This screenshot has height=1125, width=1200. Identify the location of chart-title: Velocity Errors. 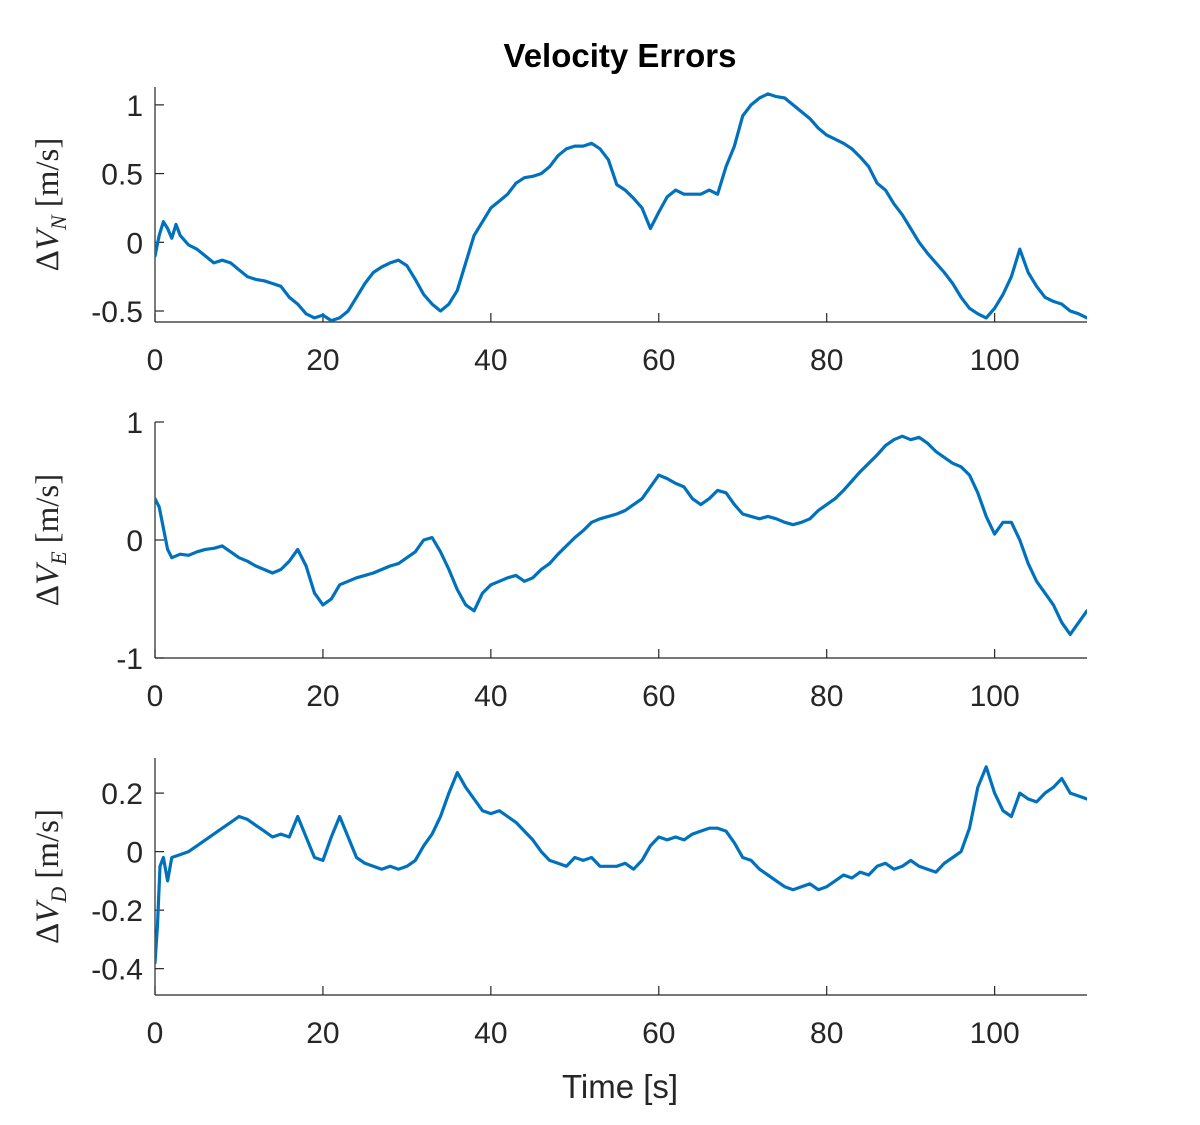
(620, 55).